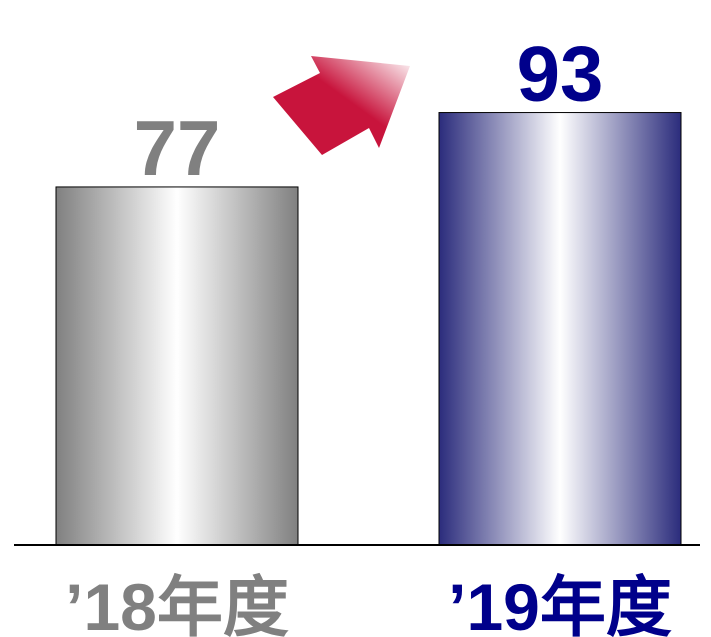 The image size is (711, 637). Describe the element at coordinates (560, 74) in the screenshot. I see `data-label-2: 93` at that location.